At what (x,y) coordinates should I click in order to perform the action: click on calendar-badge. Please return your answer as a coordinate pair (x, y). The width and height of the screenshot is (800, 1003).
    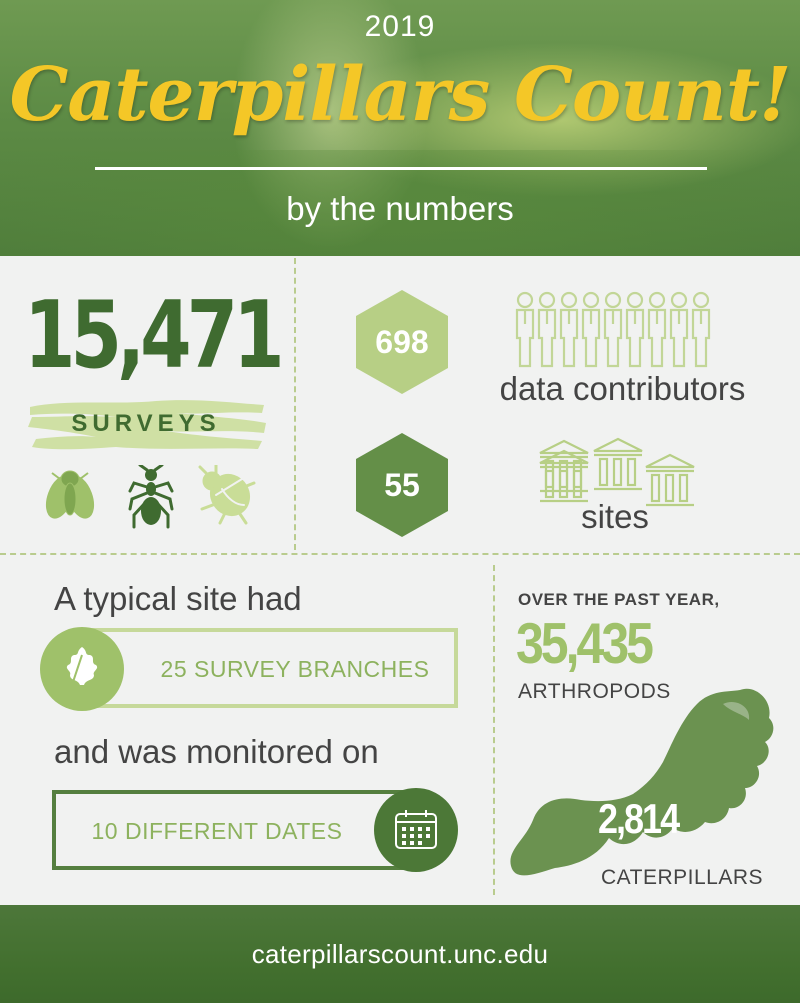
    Looking at the image, I should click on (416, 830).